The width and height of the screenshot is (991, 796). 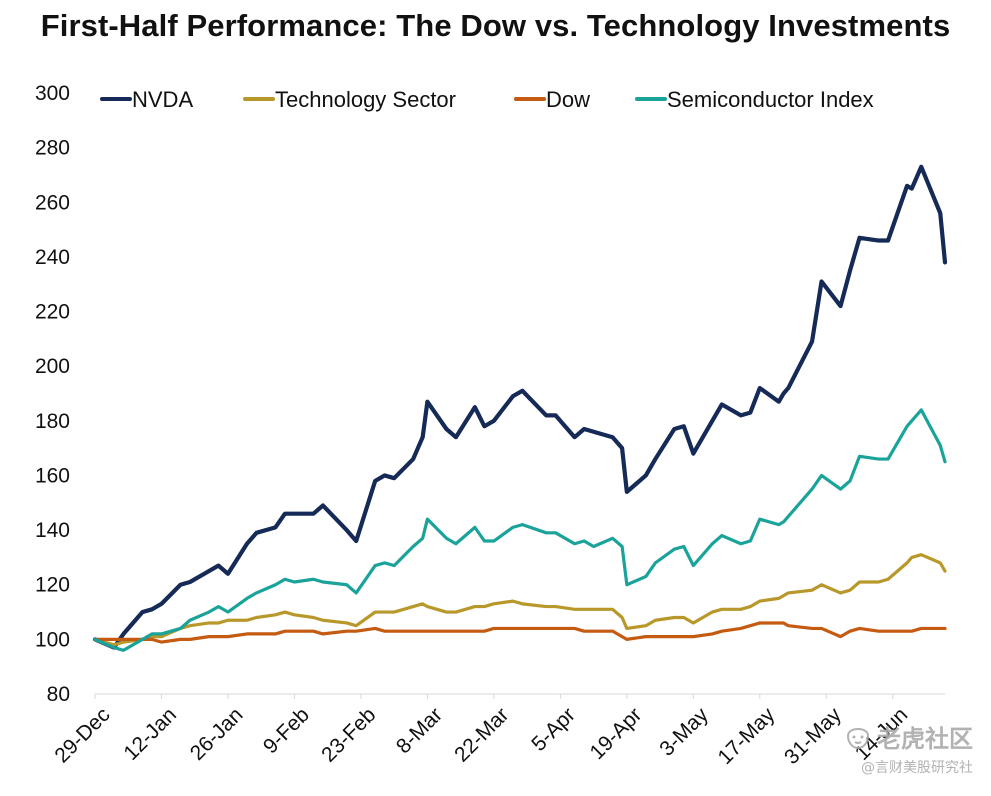 I want to click on legend-label: NVDA, so click(x=162, y=99).